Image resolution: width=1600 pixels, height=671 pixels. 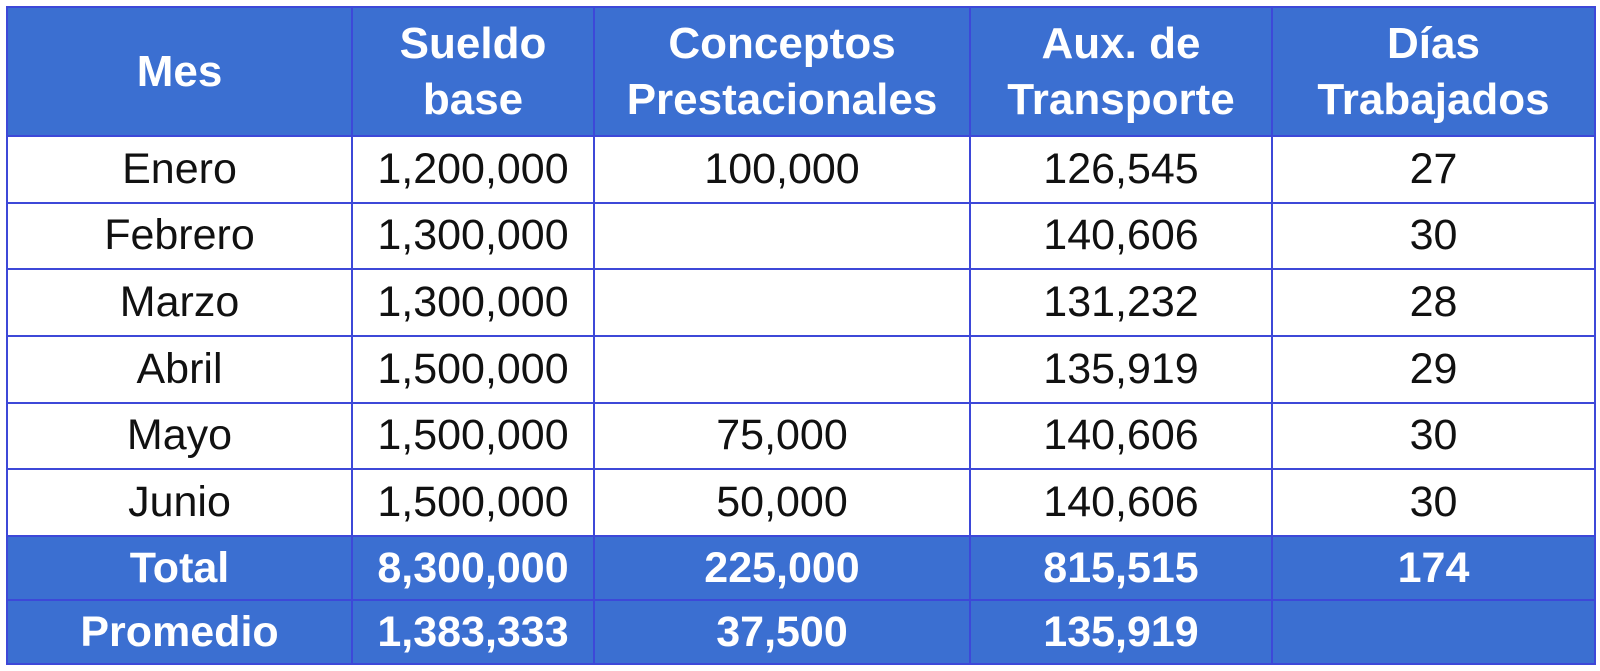 What do you see at coordinates (179, 169) in the screenshot?
I see `cell-mes: Enero` at bounding box center [179, 169].